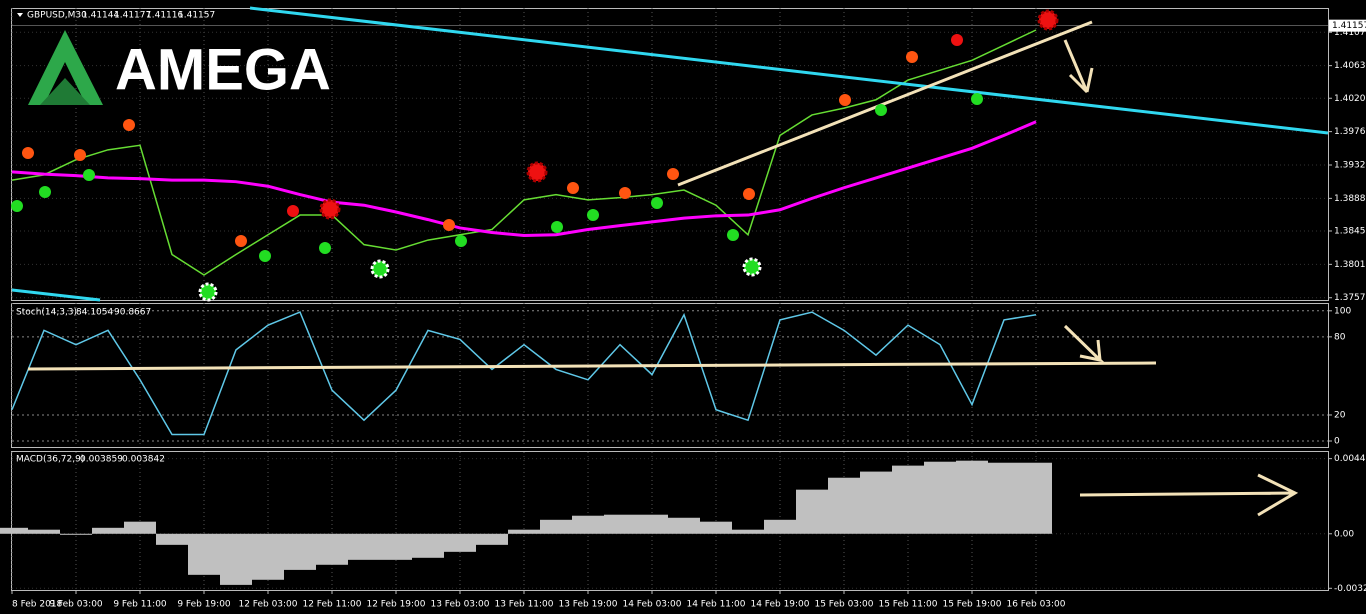  Describe the element at coordinates (1337, 442) in the screenshot. I see `y-tick-label: 0` at that location.